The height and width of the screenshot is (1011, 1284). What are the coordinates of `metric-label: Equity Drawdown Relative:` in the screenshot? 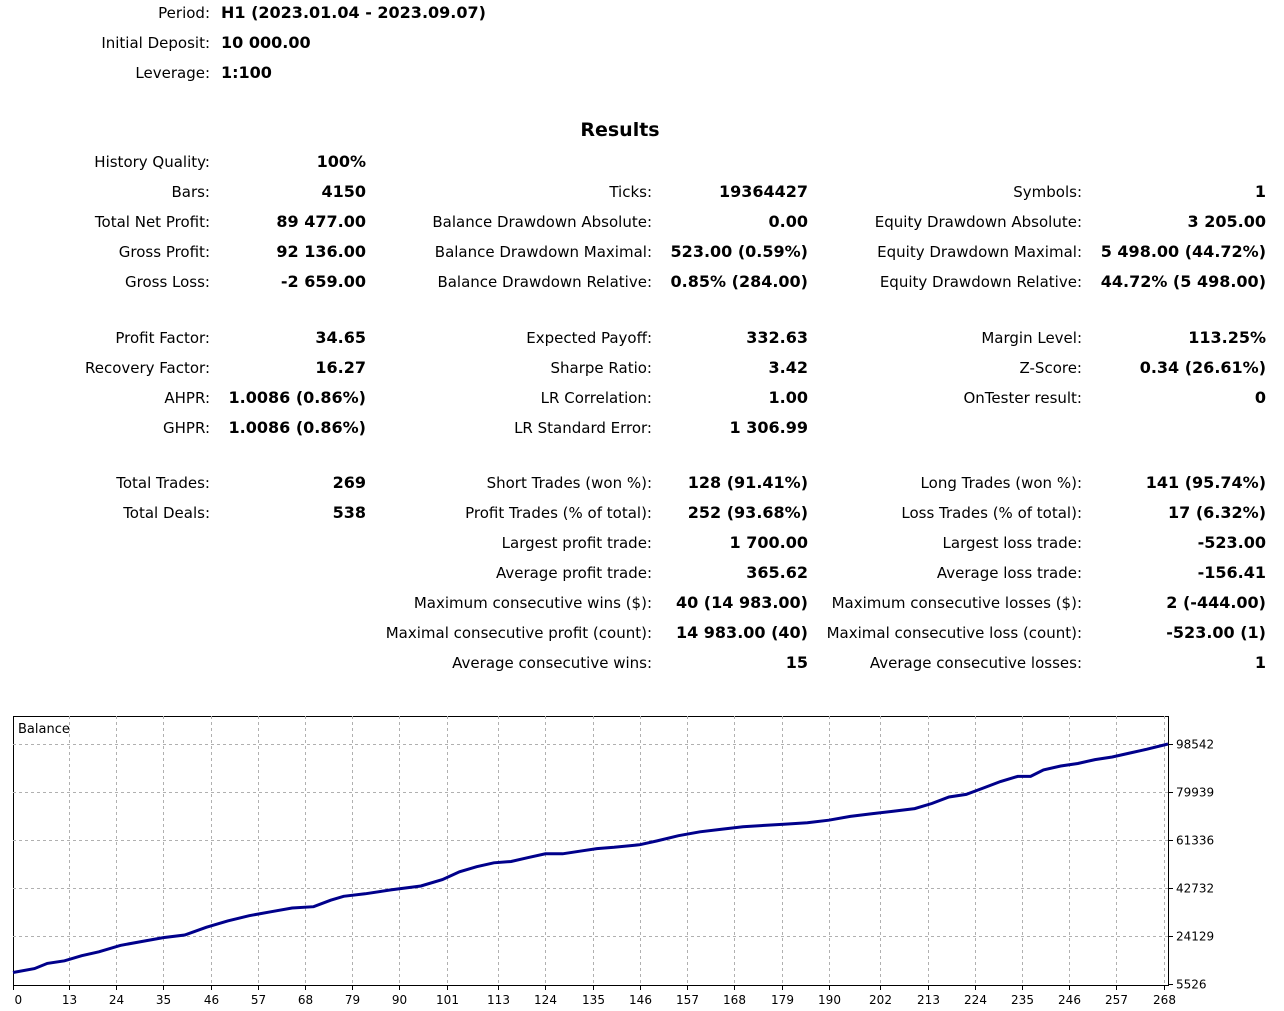 It's located at (980, 282).